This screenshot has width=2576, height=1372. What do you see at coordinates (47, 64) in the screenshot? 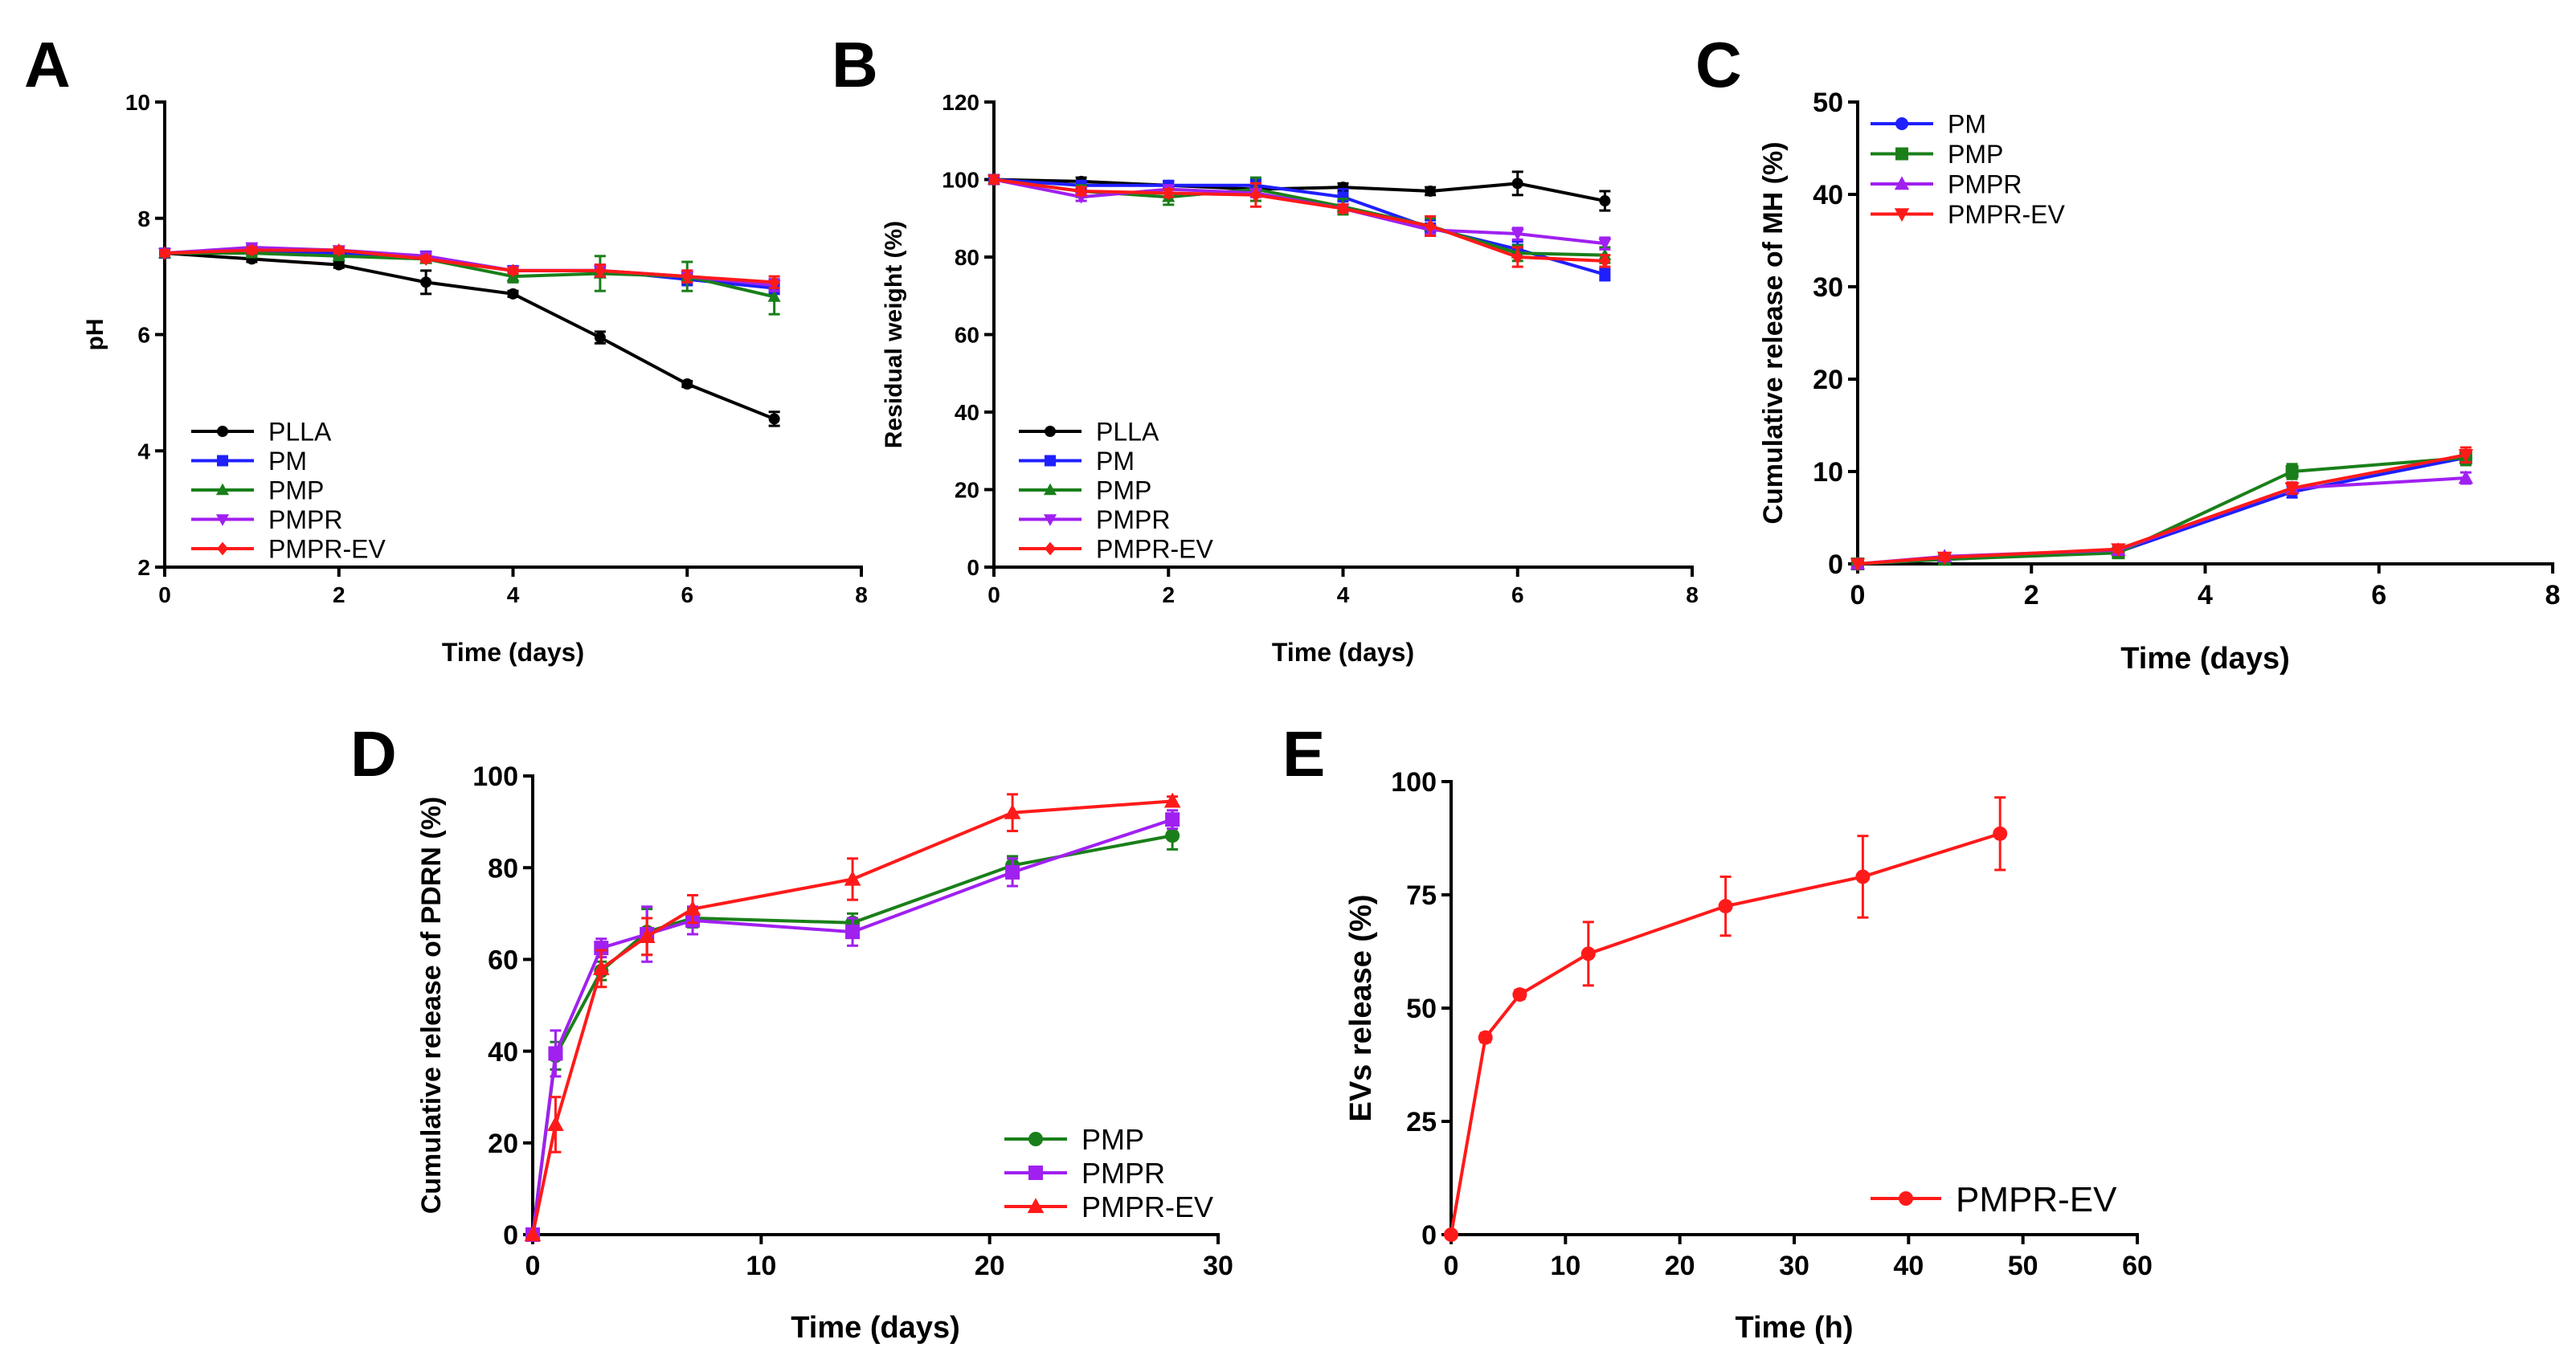
I see `panel-letter: A` at bounding box center [47, 64].